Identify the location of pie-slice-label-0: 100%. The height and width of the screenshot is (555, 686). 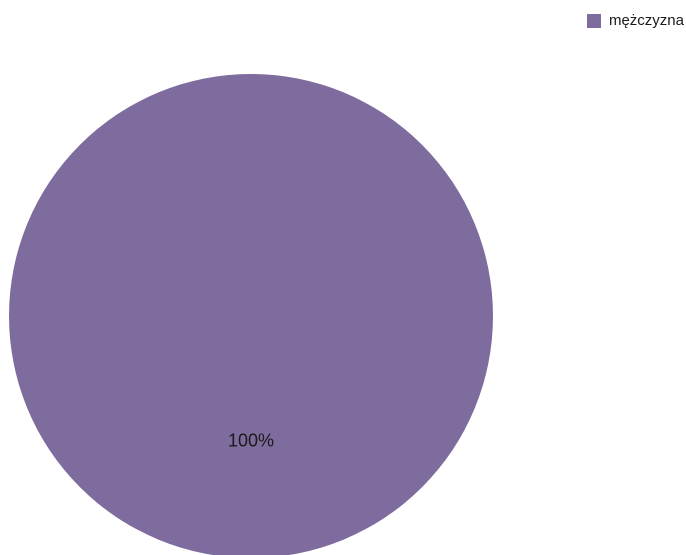
(251, 441).